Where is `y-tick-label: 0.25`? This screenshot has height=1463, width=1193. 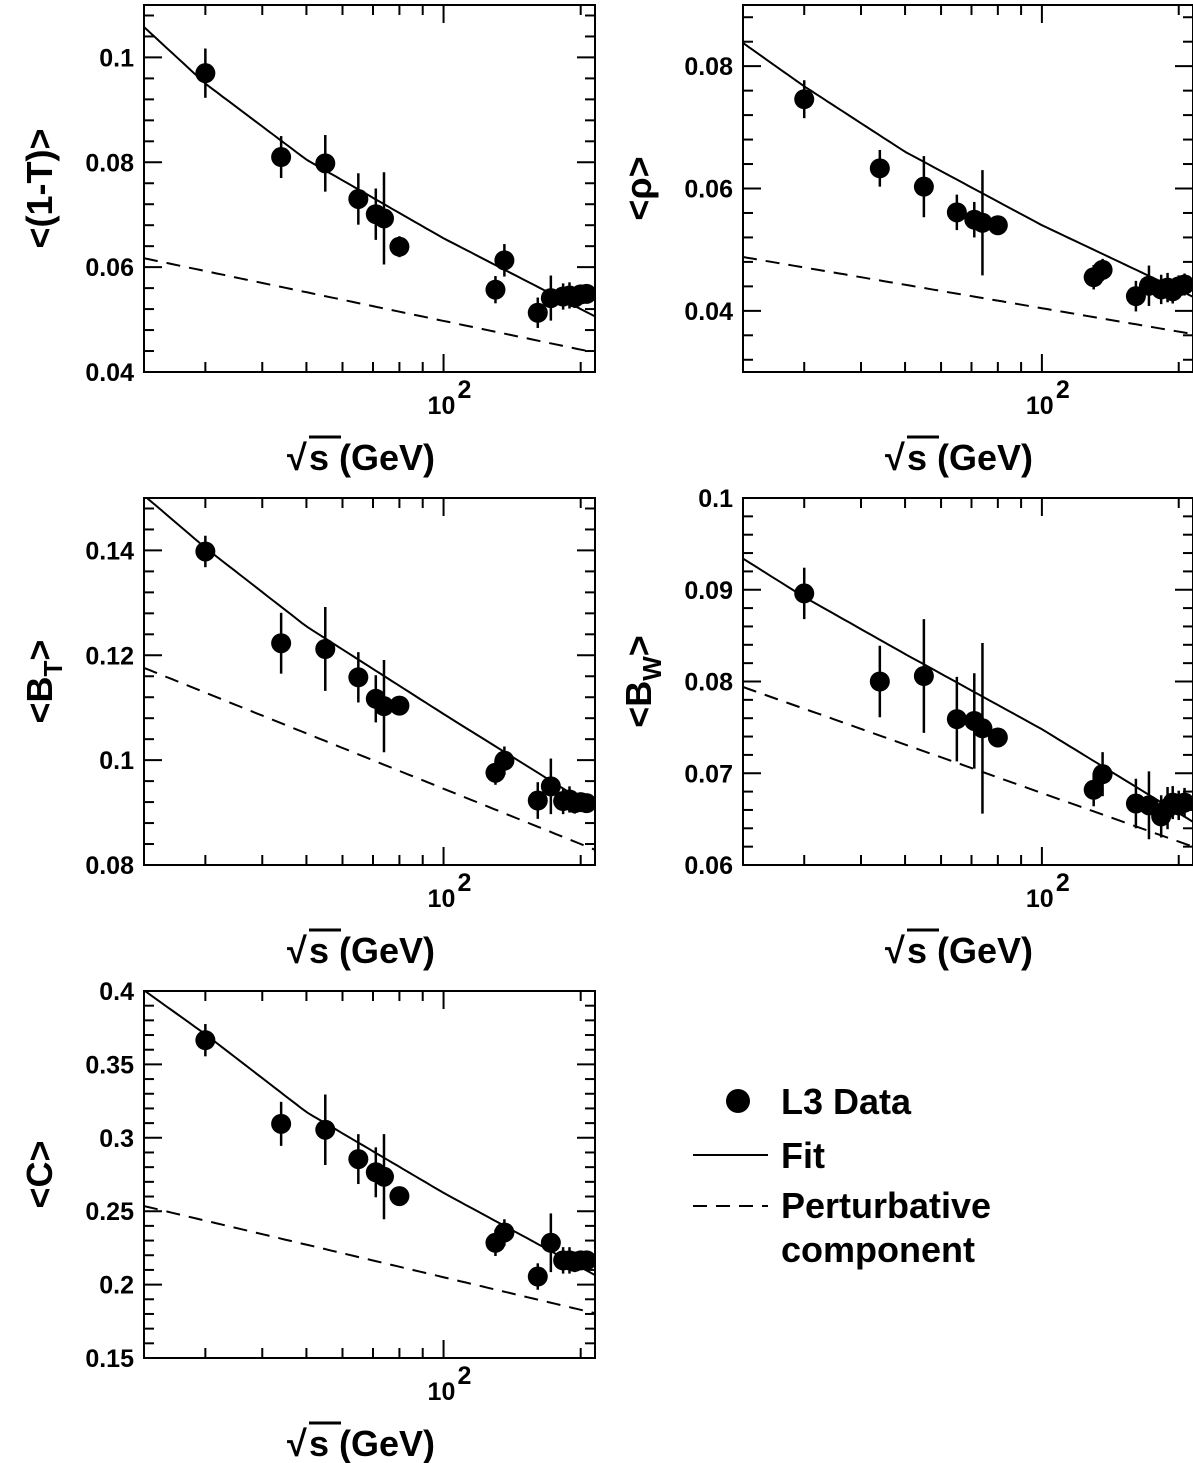 y-tick-label: 0.25 is located at coordinates (109, 1212).